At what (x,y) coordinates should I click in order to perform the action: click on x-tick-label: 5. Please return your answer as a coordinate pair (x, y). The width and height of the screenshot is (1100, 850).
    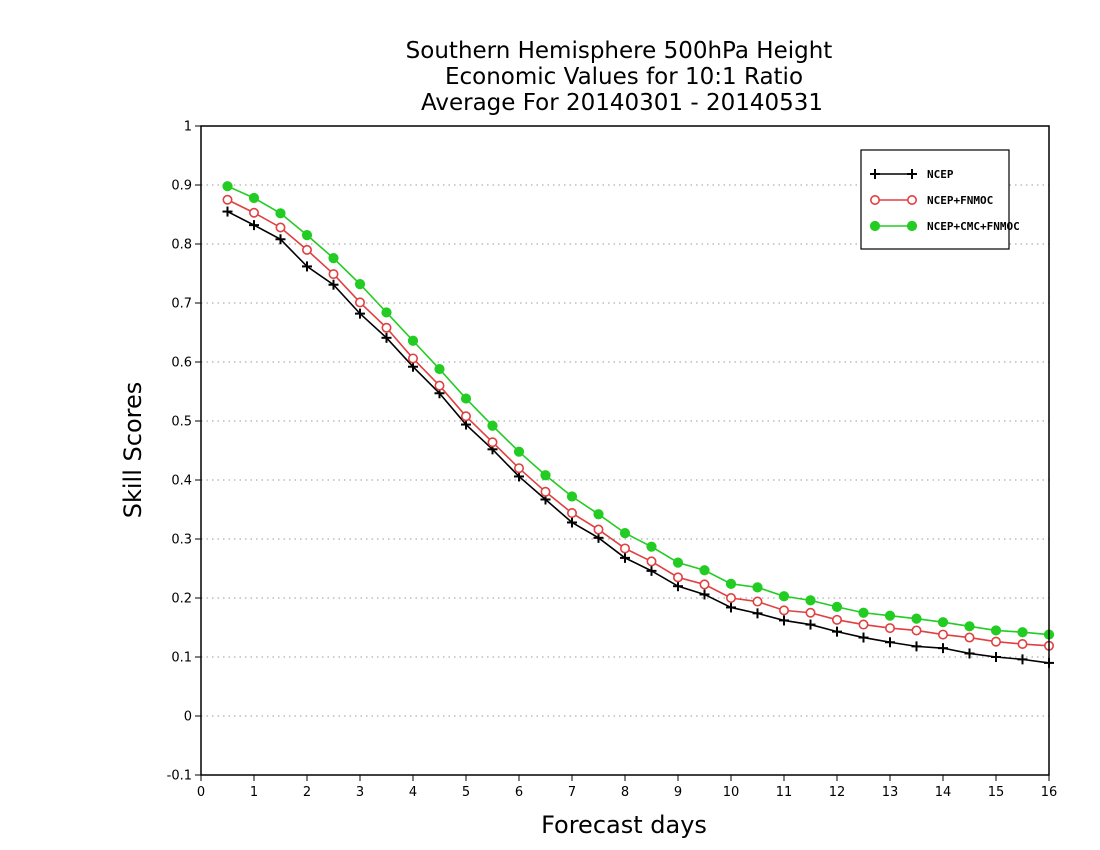
    Looking at the image, I should click on (466, 792).